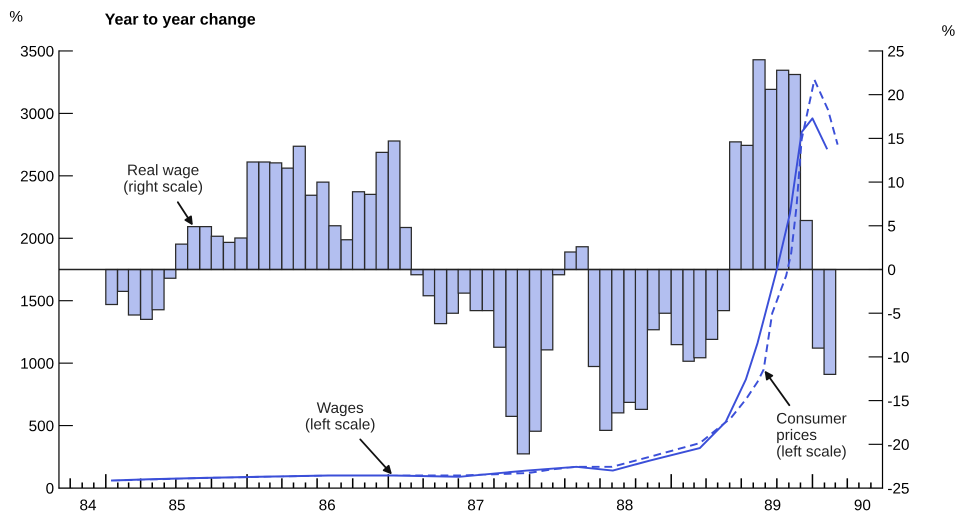 This screenshot has height=520, width=970. Describe the element at coordinates (476, 505) in the screenshot. I see `x-tick-label: 87` at that location.